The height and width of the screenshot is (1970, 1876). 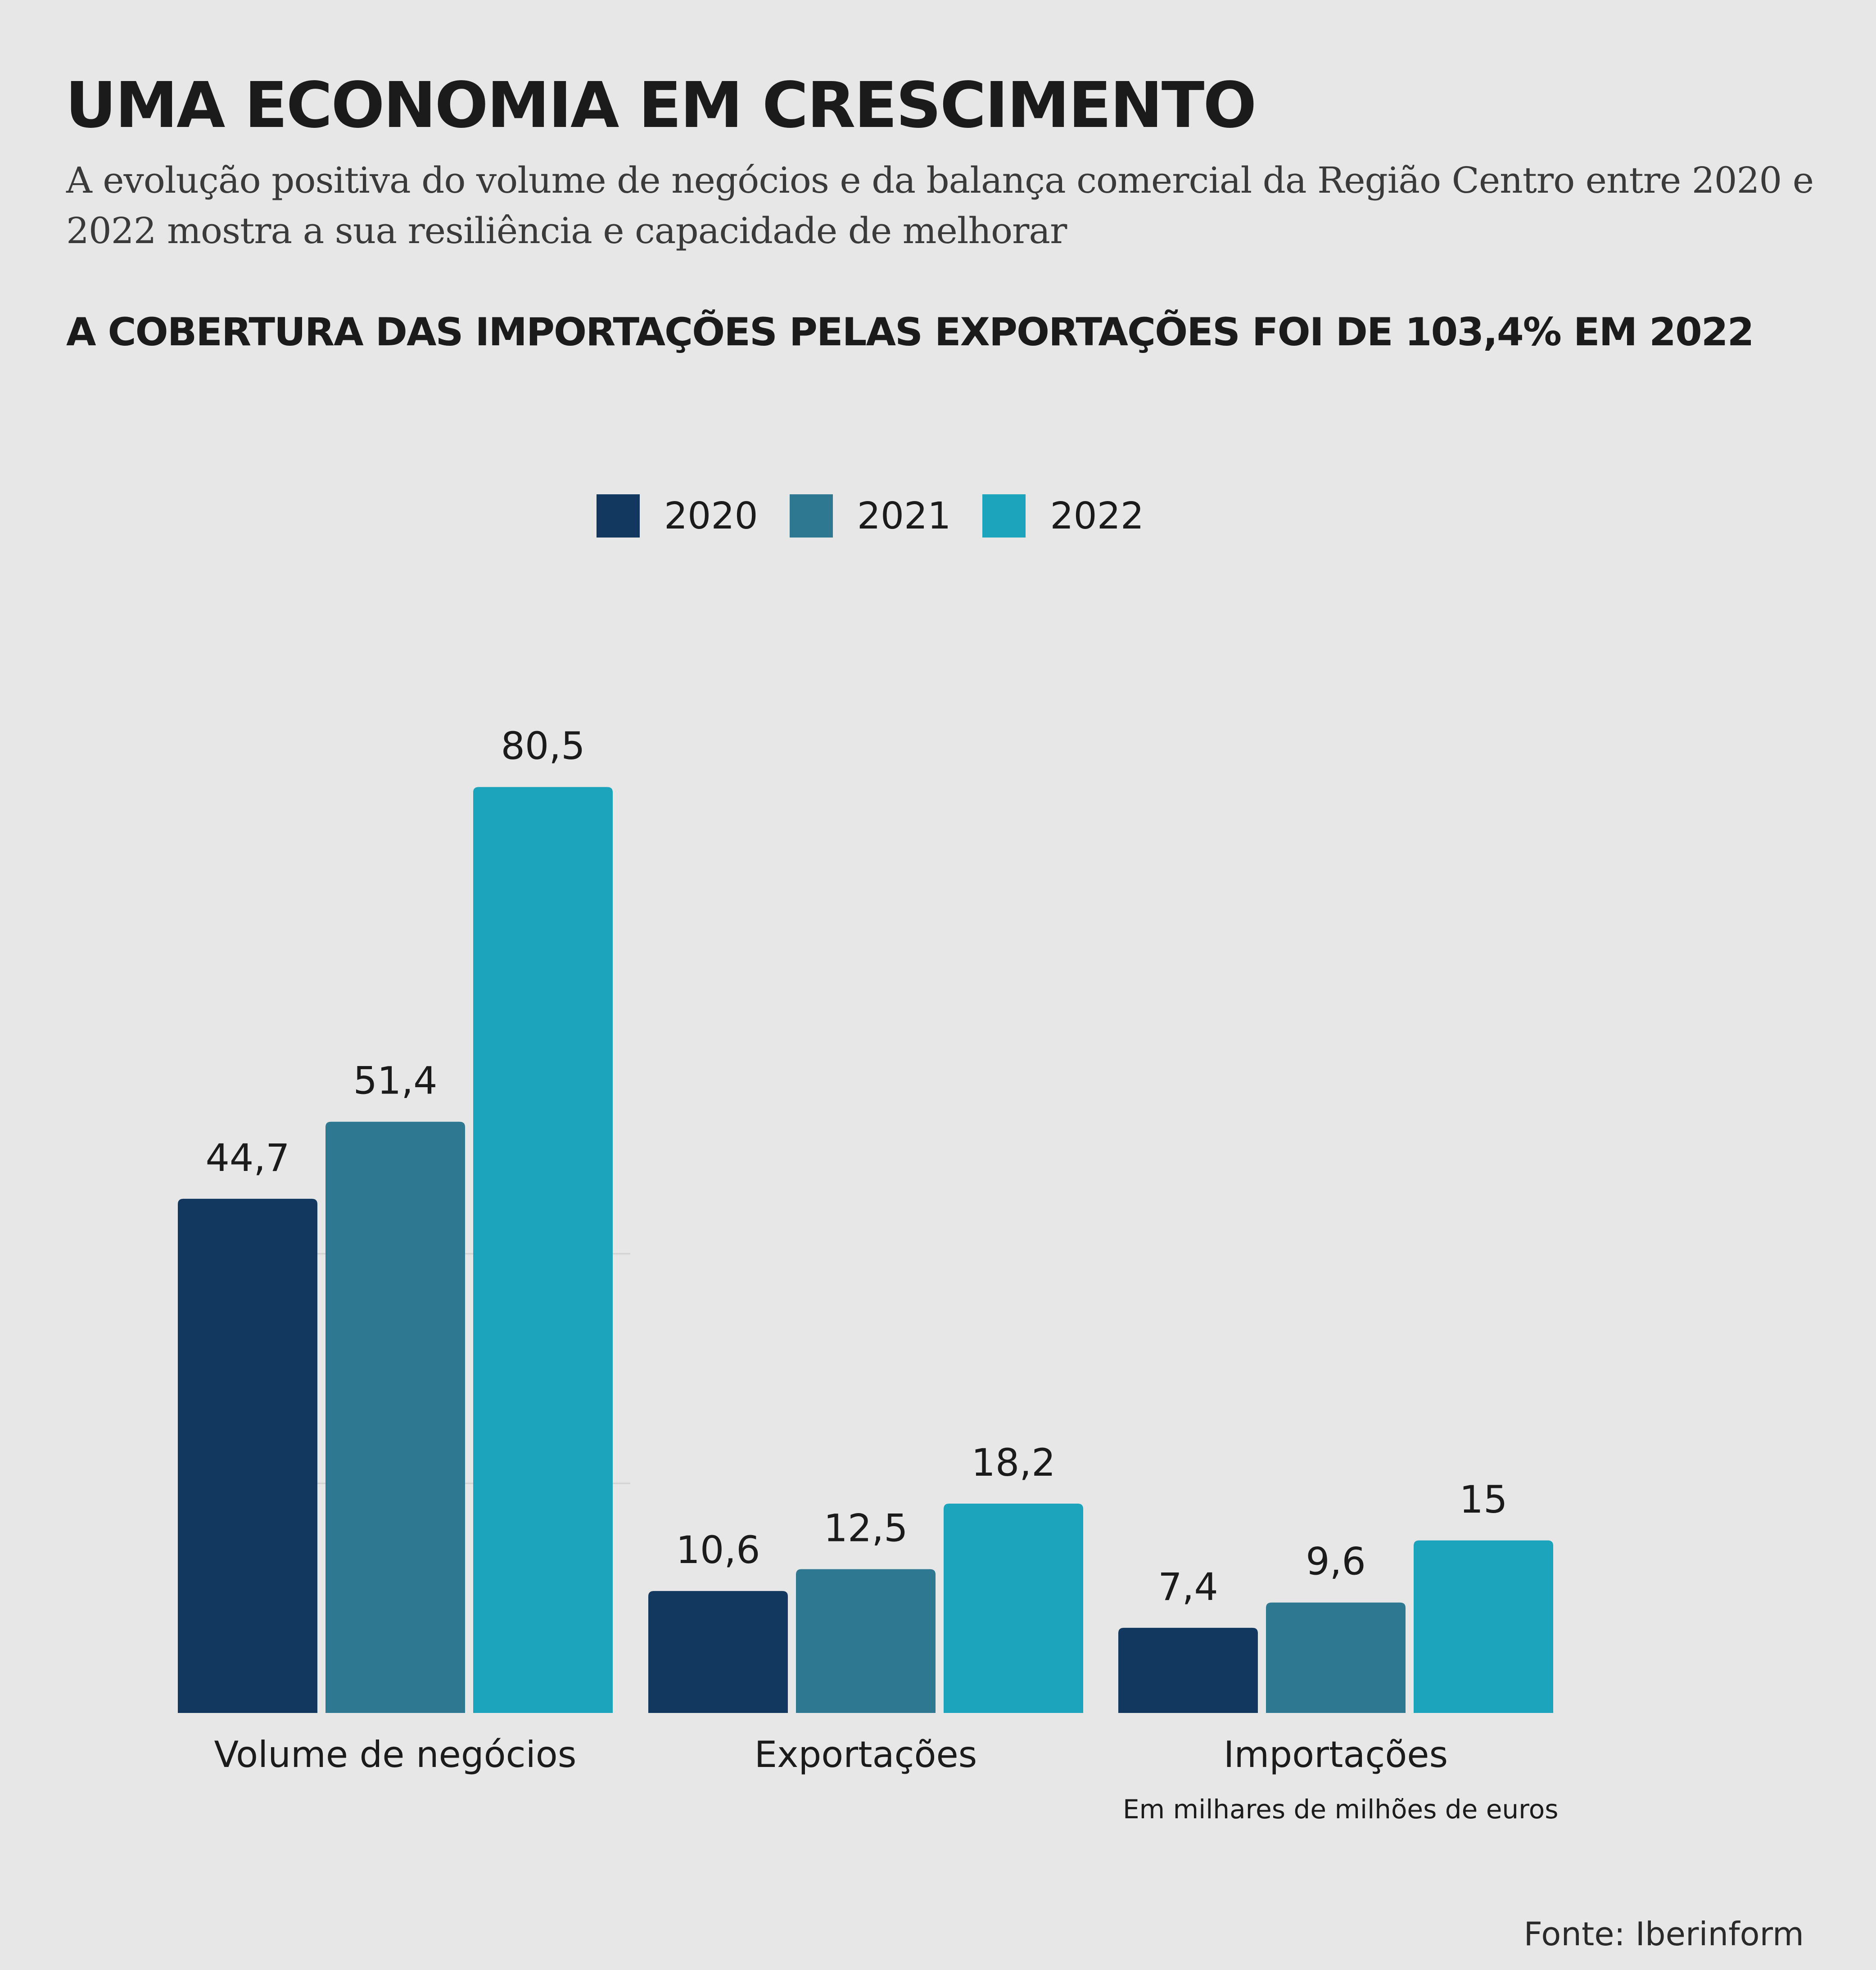 What do you see at coordinates (1188, 1587) in the screenshot?
I see `data-label-2020-2: 7,4` at bounding box center [1188, 1587].